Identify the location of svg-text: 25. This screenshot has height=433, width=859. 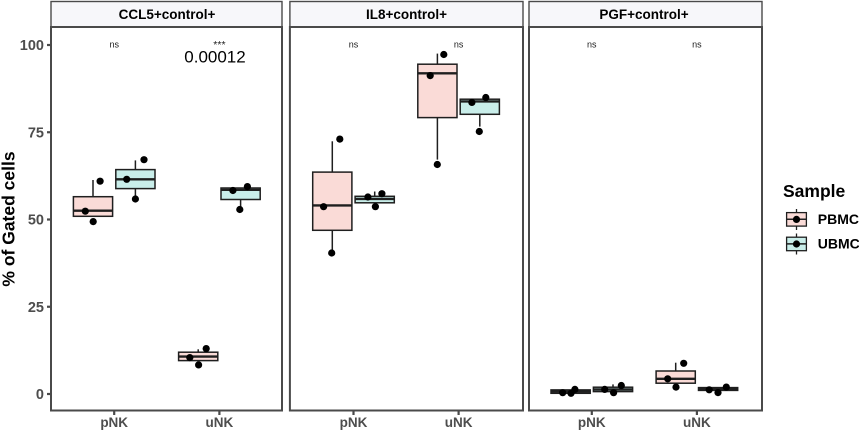
(36, 308).